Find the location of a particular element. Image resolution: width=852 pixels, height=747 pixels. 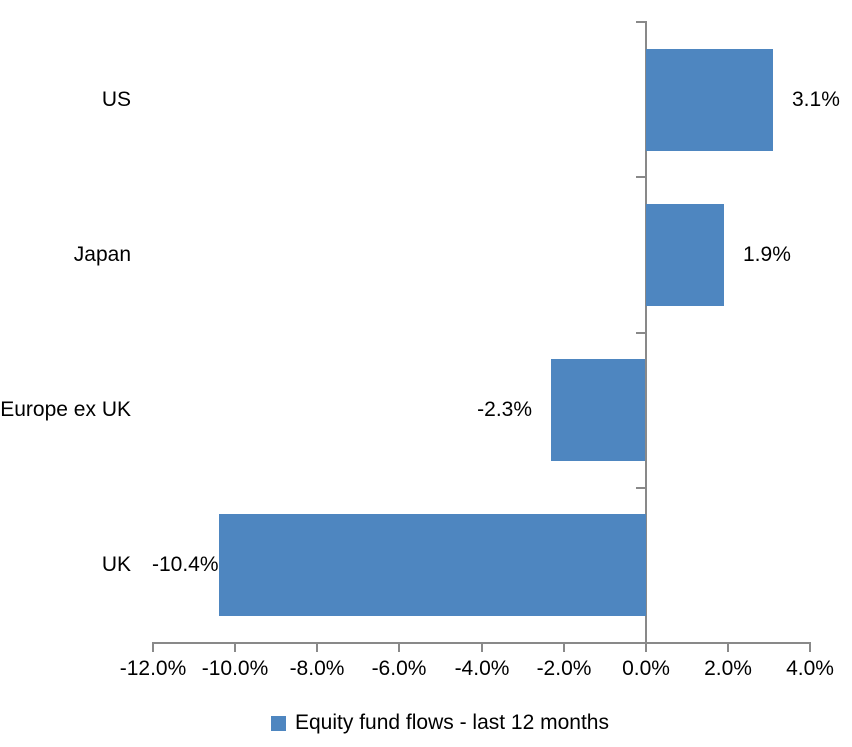

x-tick-label: -12.0% is located at coordinates (153, 668).